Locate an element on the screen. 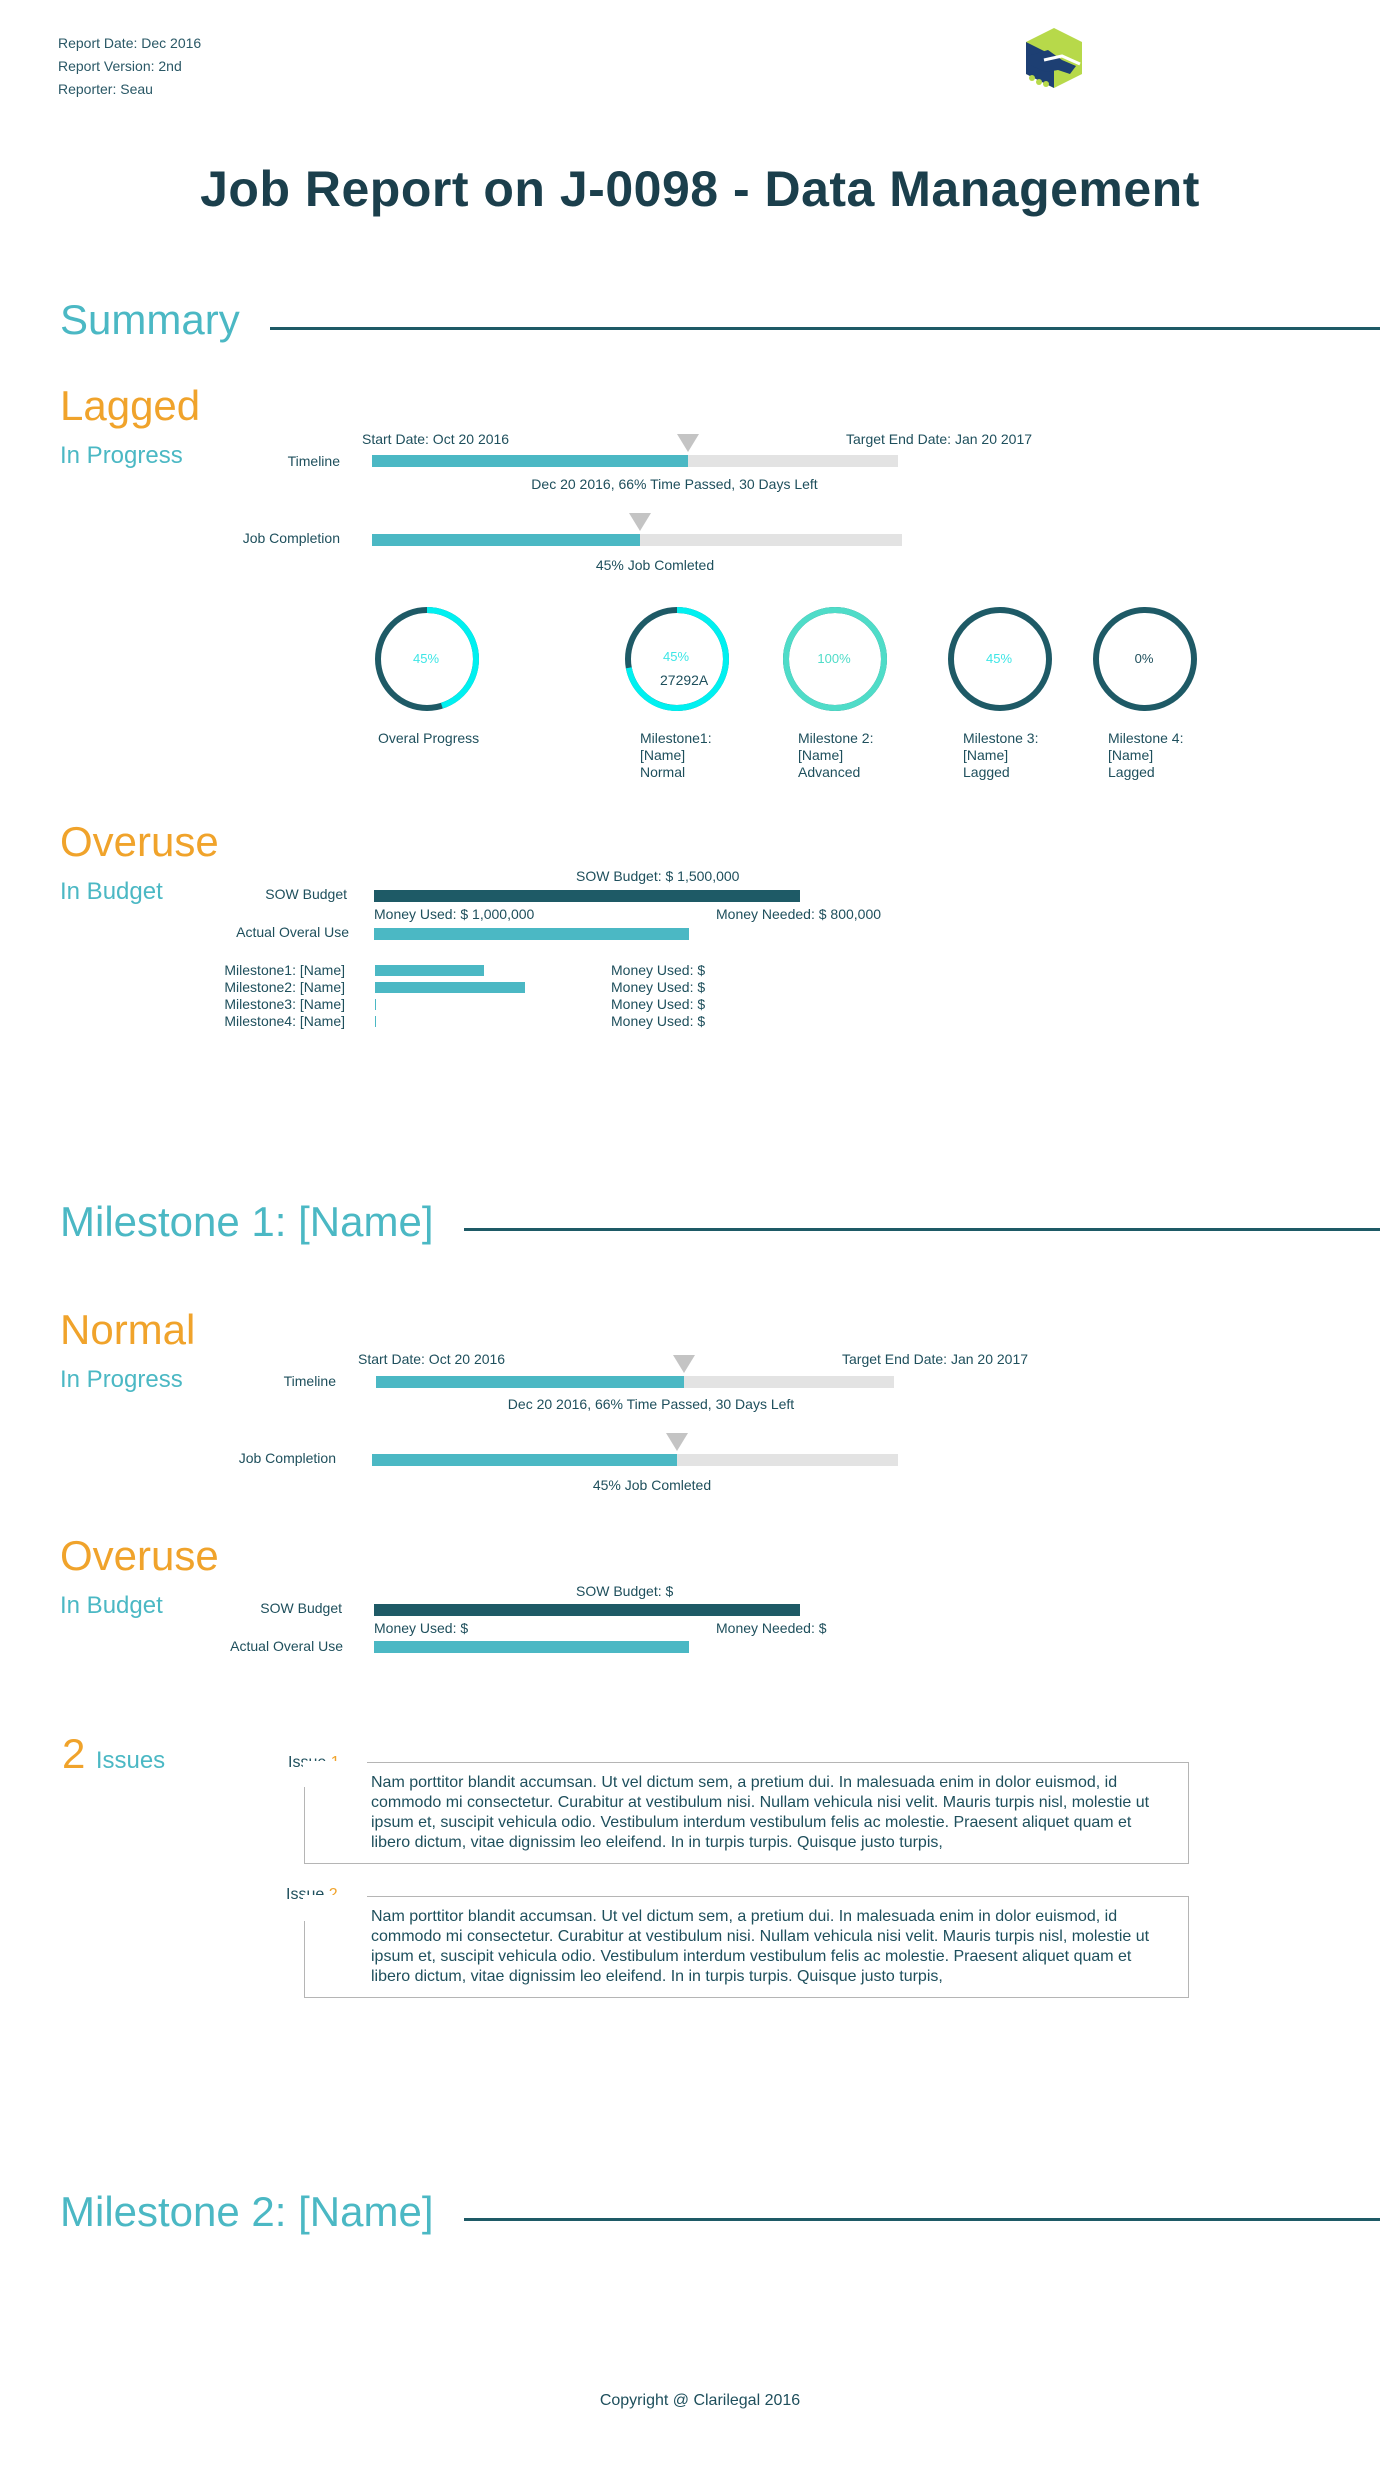 Image resolution: width=1400 pixels, height=2488 pixels. milestone1-money-used: Money Used: $ is located at coordinates (421, 1628).